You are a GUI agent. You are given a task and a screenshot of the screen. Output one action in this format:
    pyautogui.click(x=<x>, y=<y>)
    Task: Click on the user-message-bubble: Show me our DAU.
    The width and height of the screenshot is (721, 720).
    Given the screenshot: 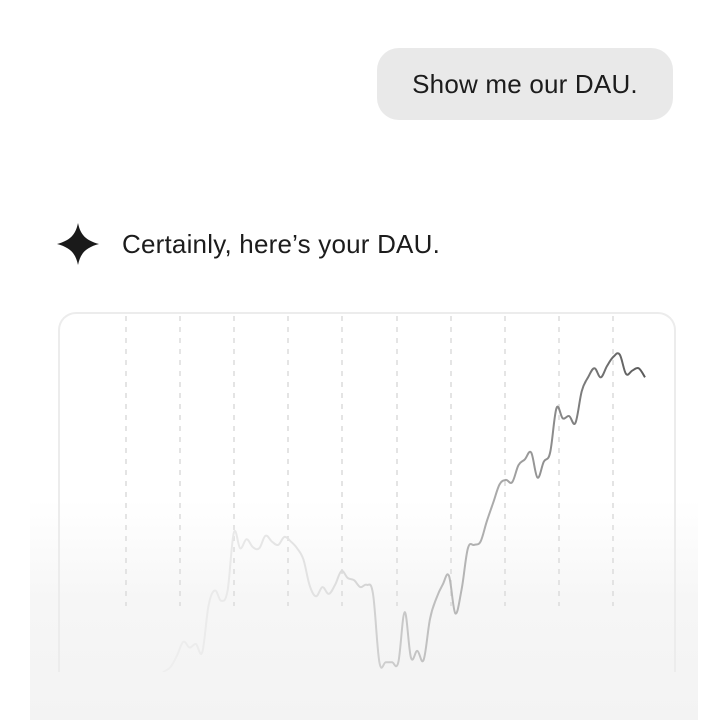 What is the action you would take?
    pyautogui.click(x=525, y=84)
    